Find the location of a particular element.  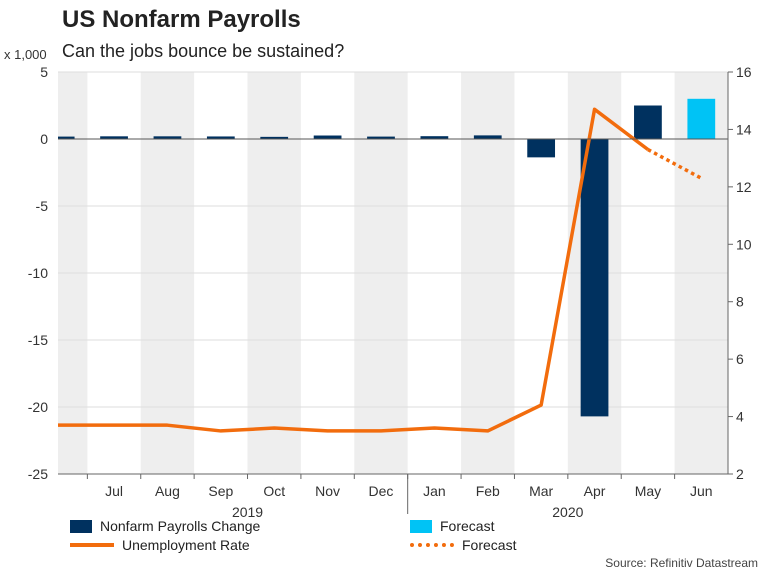

legend-swatch-payrolls is located at coordinates (81, 526).